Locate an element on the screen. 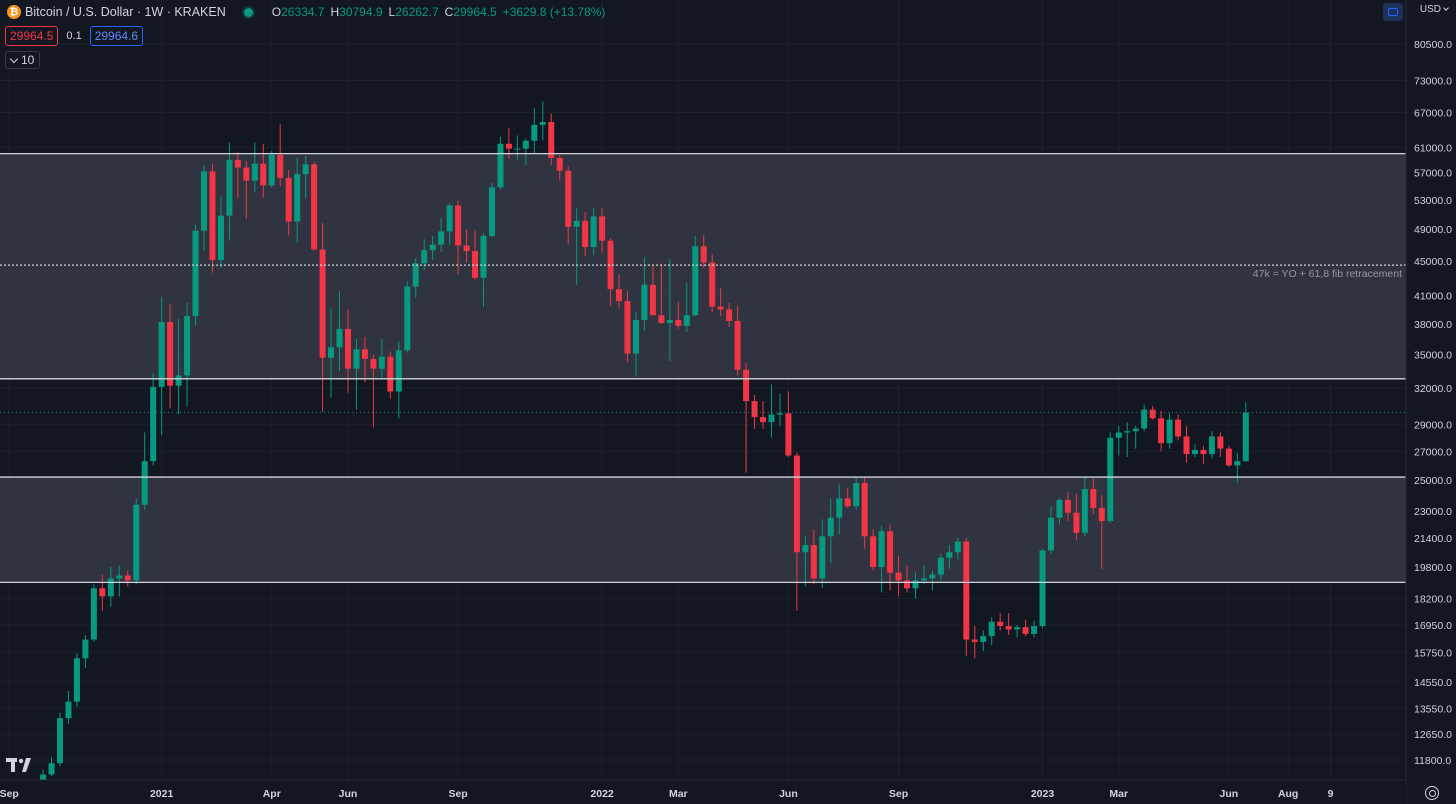  market-status-icon is located at coordinates (248, 12).